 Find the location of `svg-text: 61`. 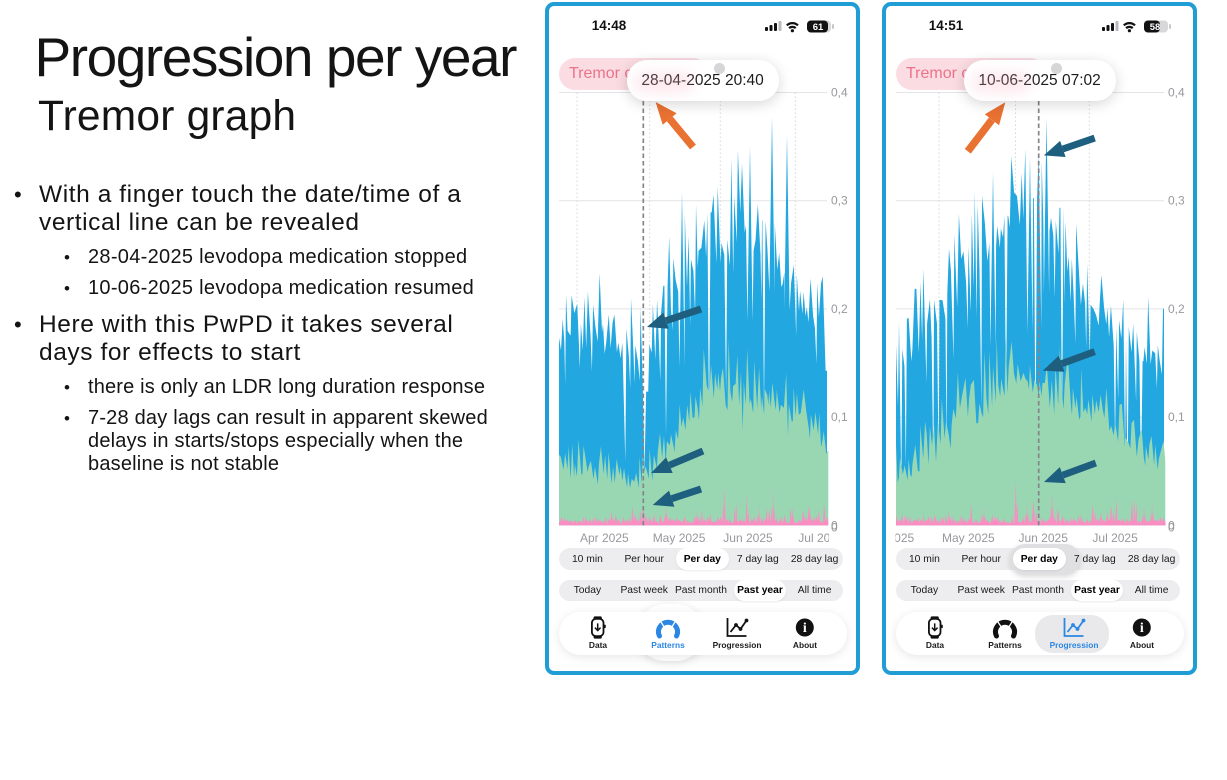

svg-text: 61 is located at coordinates (818, 27).